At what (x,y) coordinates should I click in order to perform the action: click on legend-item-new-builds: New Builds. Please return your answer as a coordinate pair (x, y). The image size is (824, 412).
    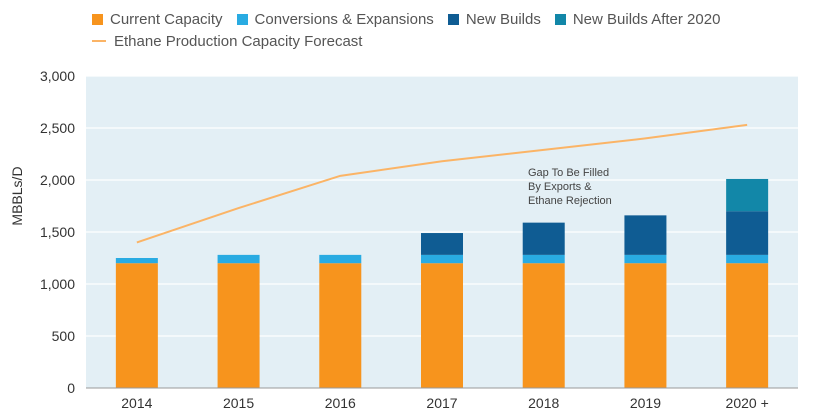
    Looking at the image, I should click on (494, 19).